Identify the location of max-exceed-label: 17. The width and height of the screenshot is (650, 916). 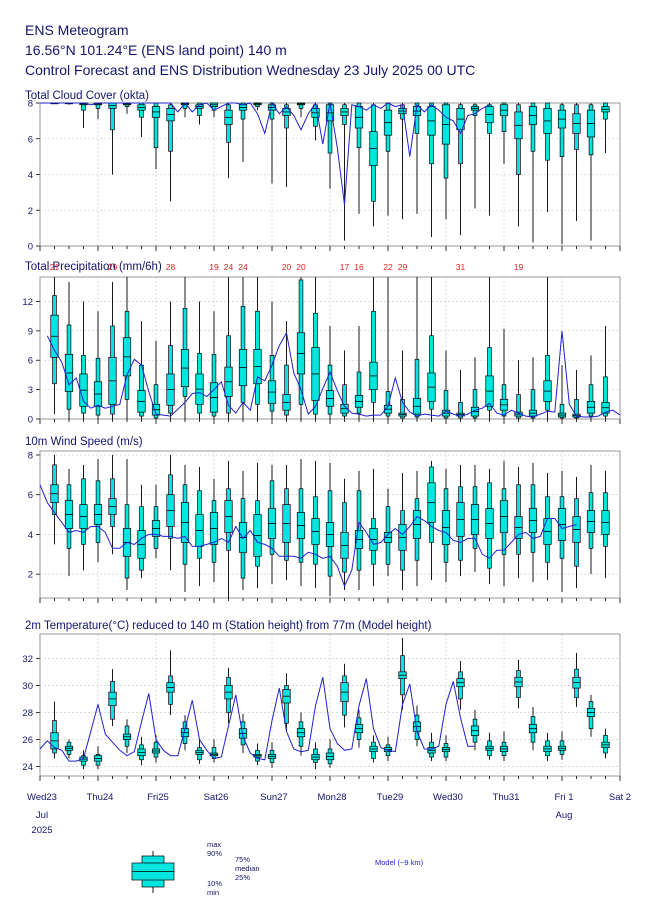
(345, 267).